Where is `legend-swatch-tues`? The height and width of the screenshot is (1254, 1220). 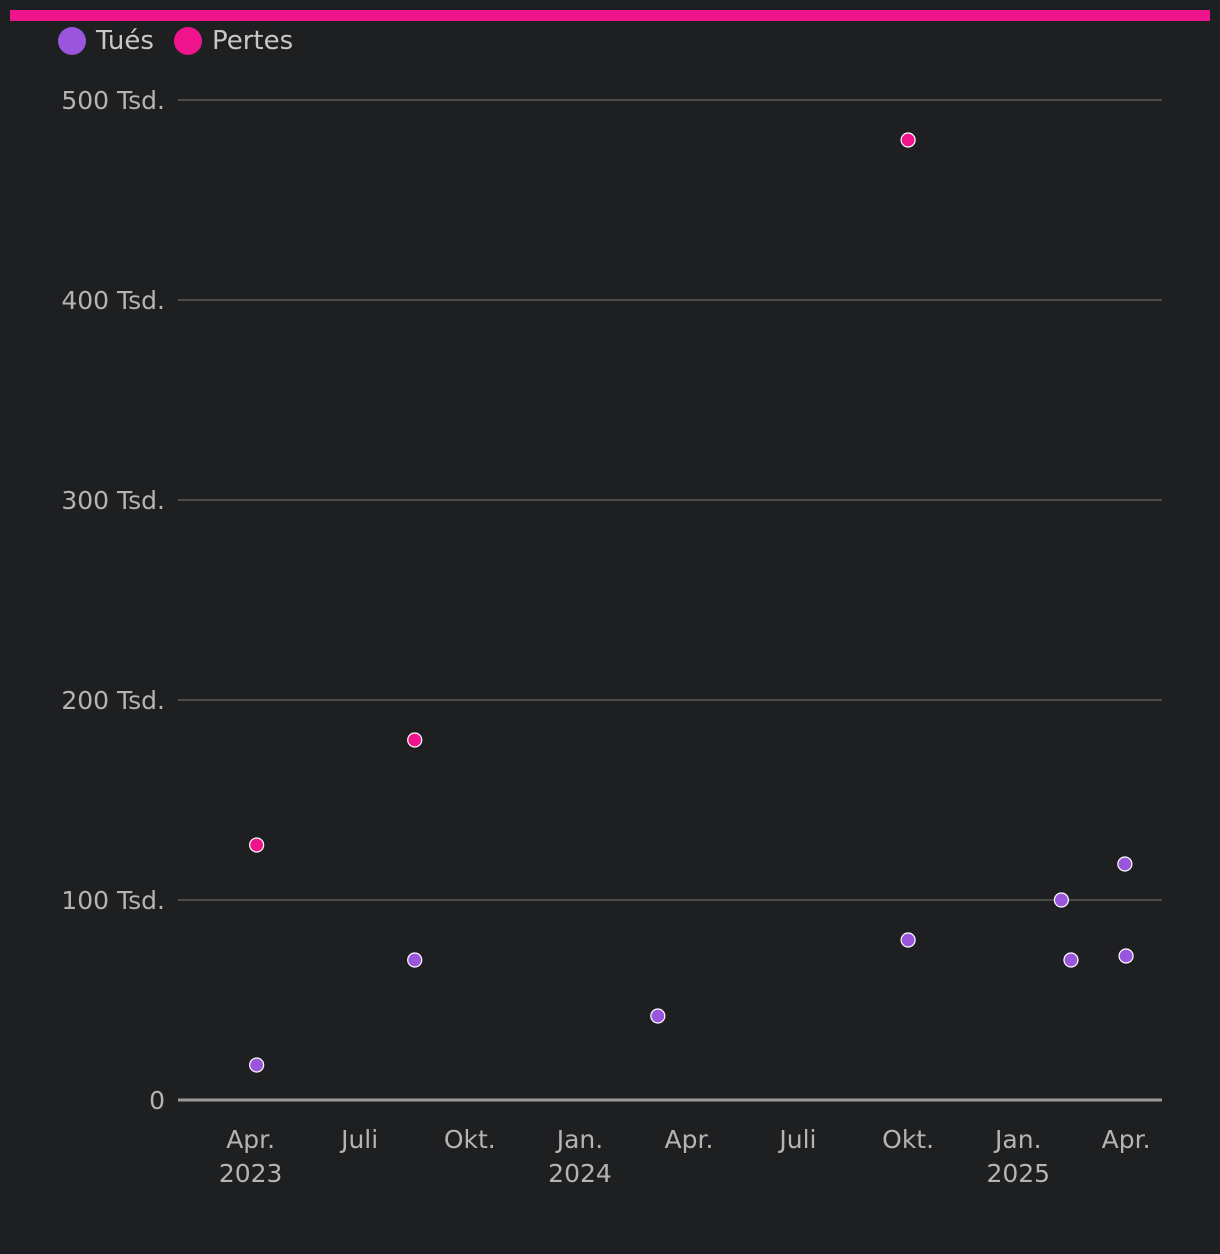
legend-swatch-tues is located at coordinates (72, 41).